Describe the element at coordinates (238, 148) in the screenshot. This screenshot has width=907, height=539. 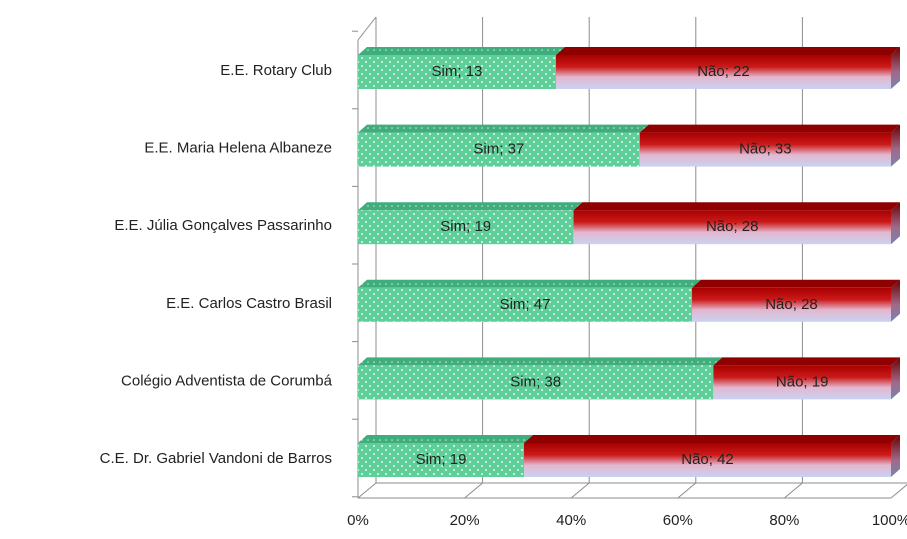
I see `category-label: E.E. Maria Helena Albaneze` at that location.